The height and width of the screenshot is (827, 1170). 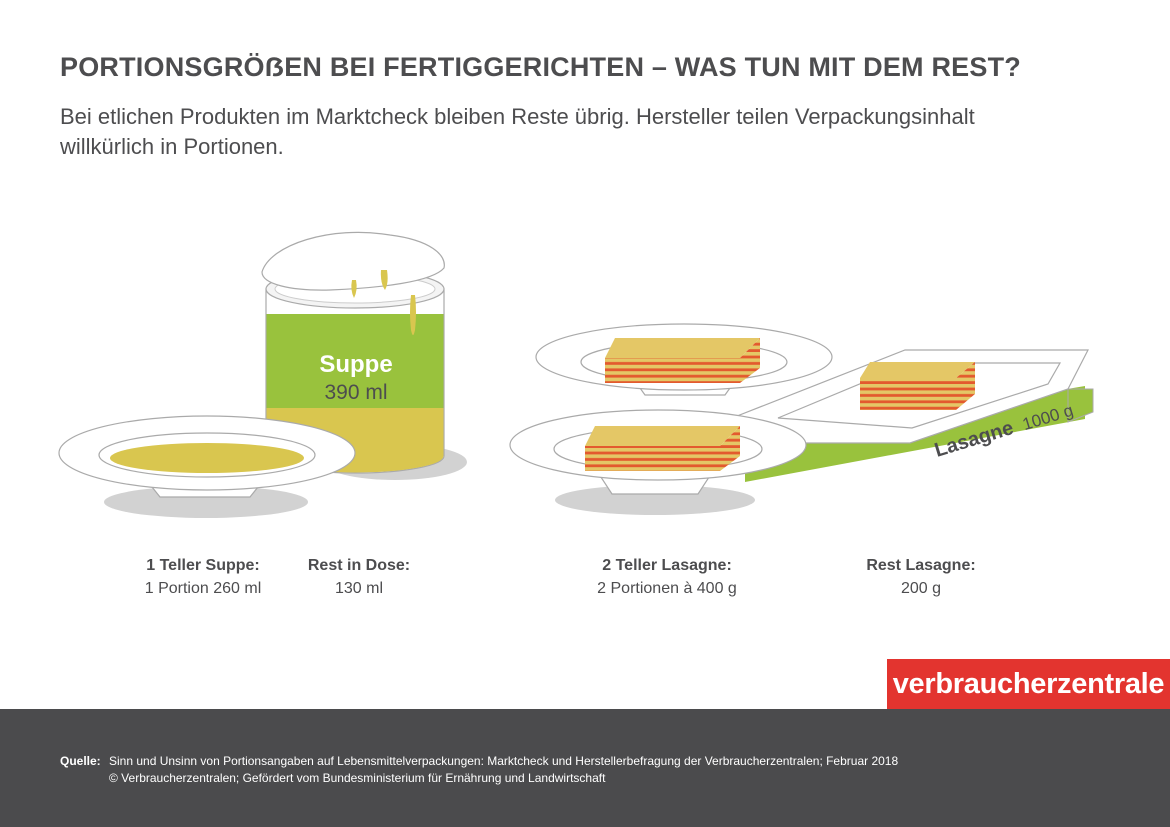 I want to click on caption-heading: 2 Teller Lasagne:, so click(x=667, y=565).